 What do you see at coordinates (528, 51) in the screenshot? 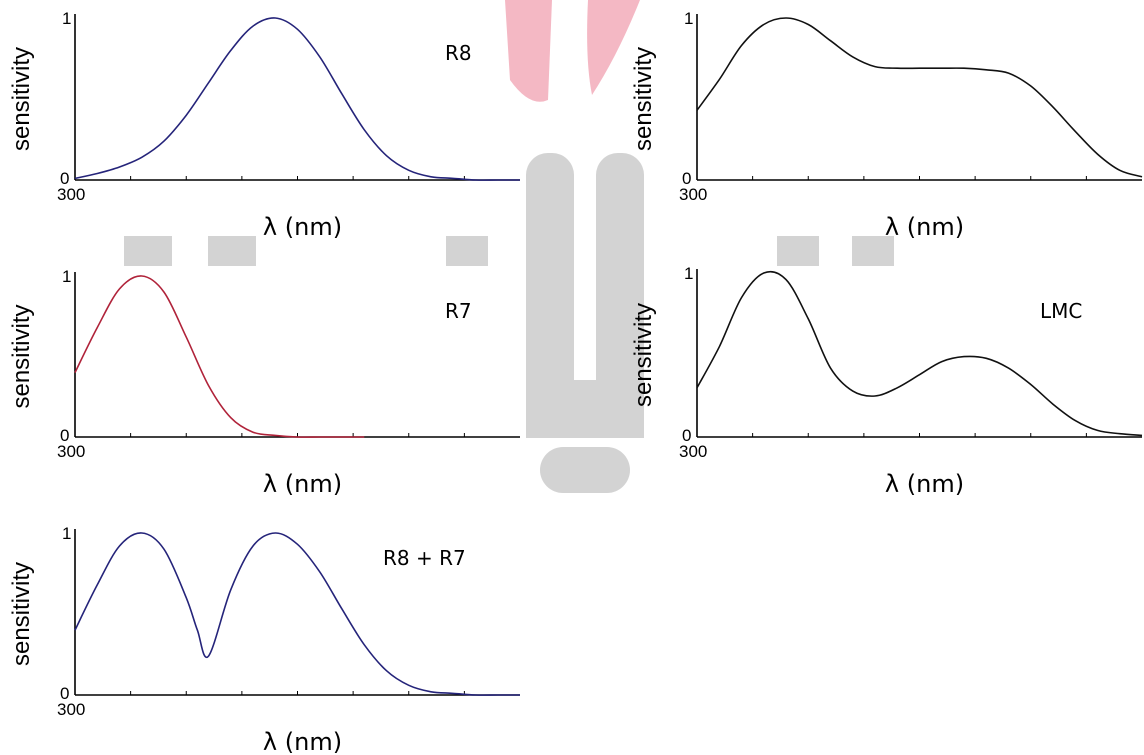
I see `pink-shape-left` at bounding box center [528, 51].